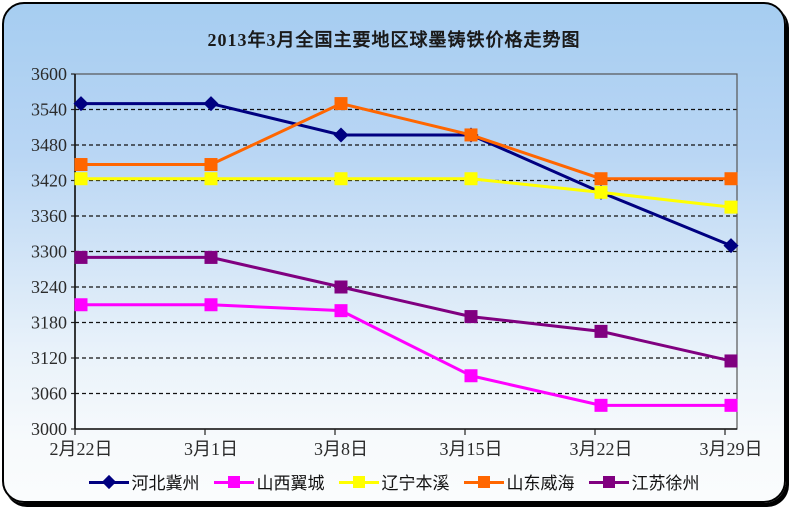 The width and height of the screenshot is (794, 511). I want to click on x-axis-label: 3月22日, so click(601, 449).